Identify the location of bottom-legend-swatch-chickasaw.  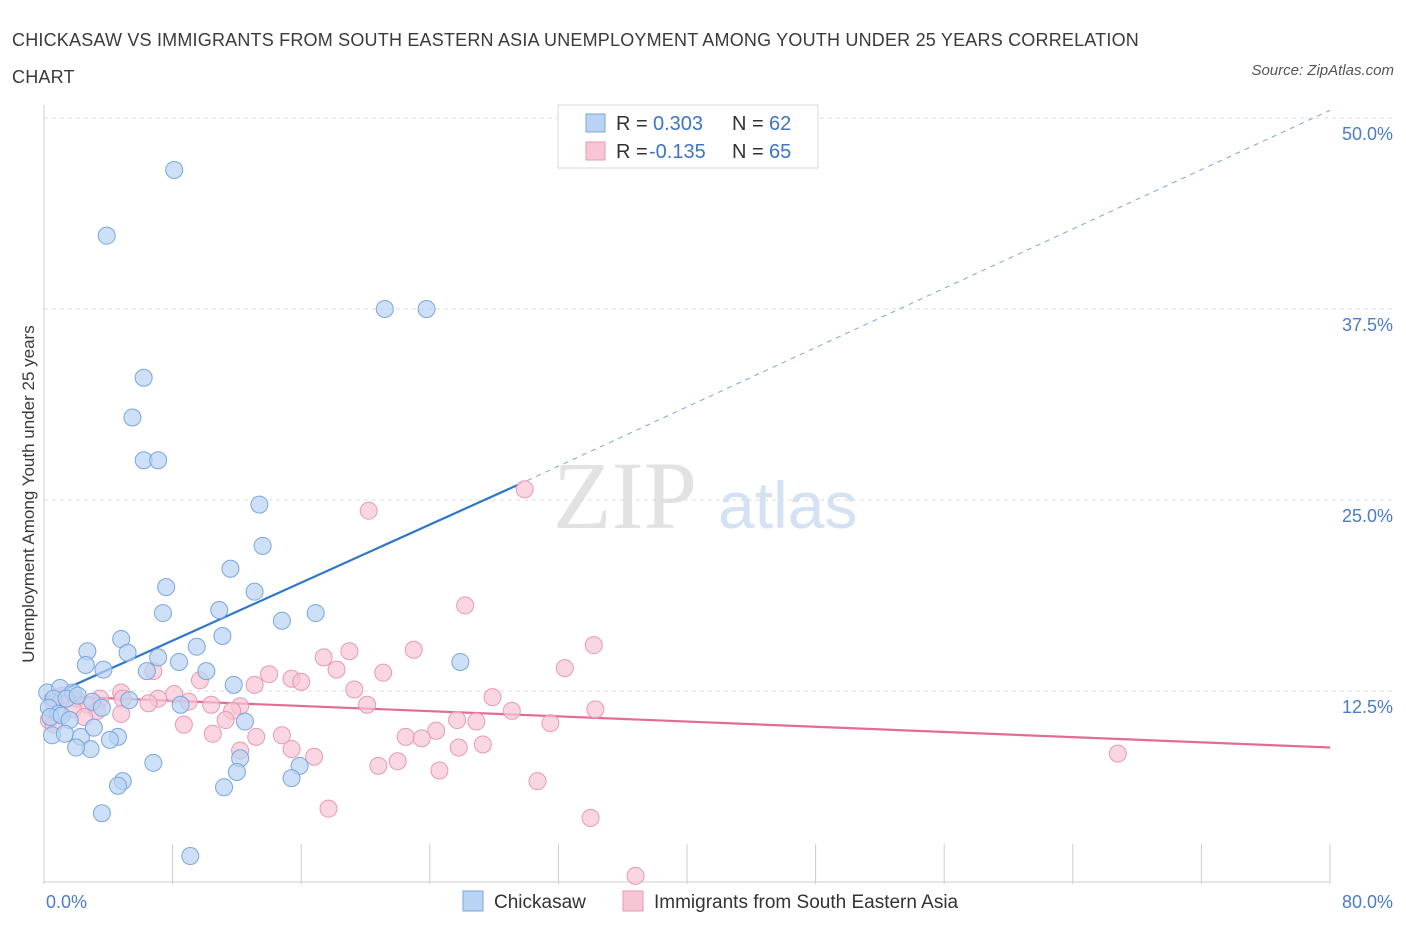
(473, 901).